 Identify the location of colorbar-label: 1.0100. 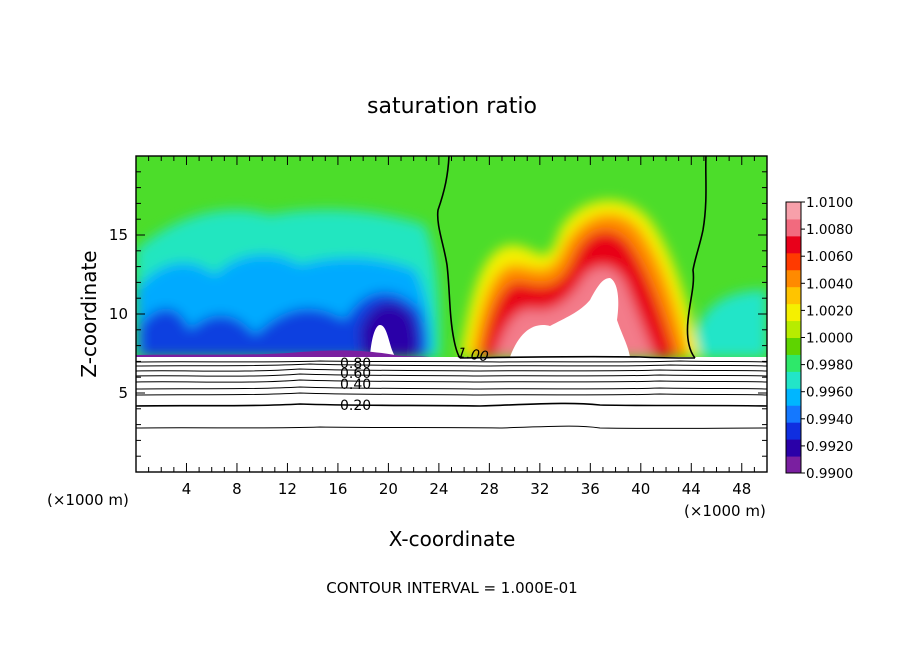
(829, 203).